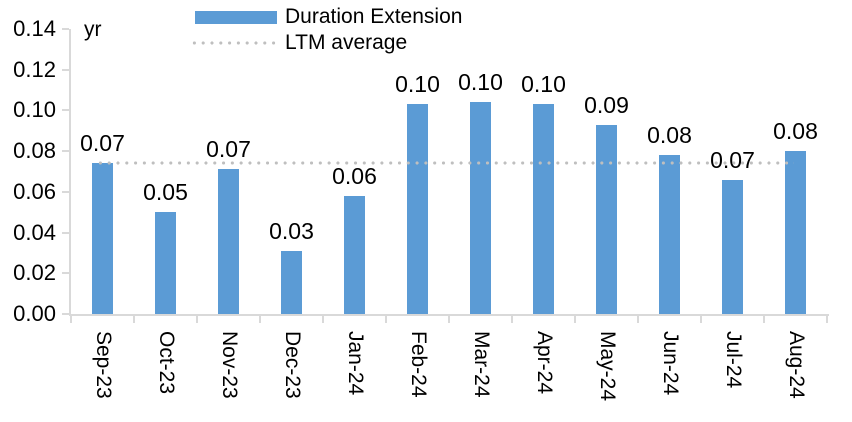  Describe the element at coordinates (103, 365) in the screenshot. I see `x-axis-label: Sep-23` at that location.